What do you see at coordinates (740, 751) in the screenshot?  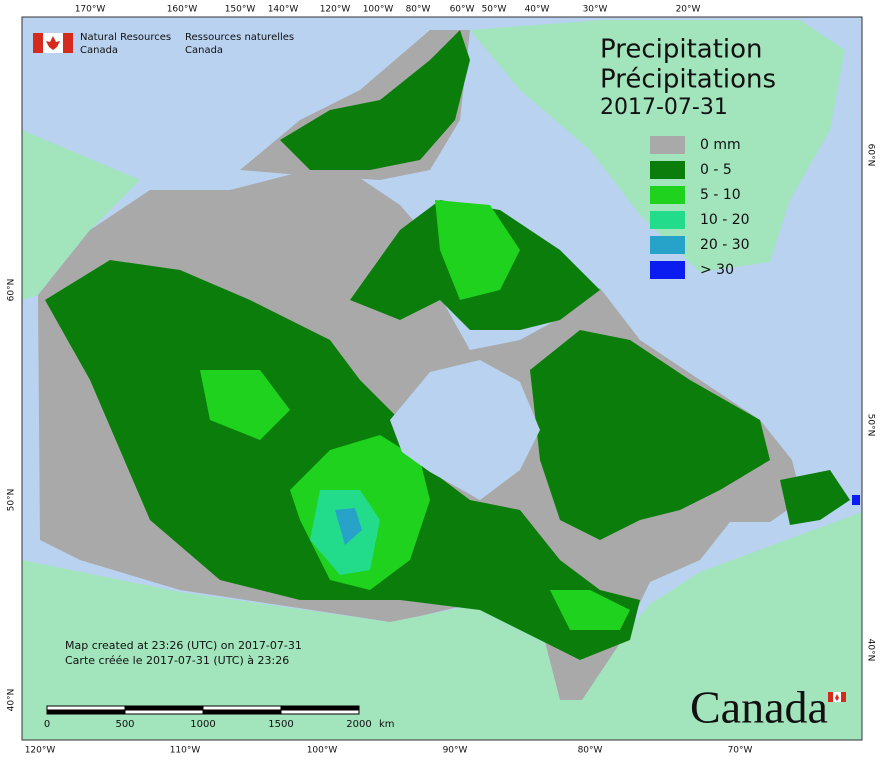 I see `lon-label: 70°W` at bounding box center [740, 751].